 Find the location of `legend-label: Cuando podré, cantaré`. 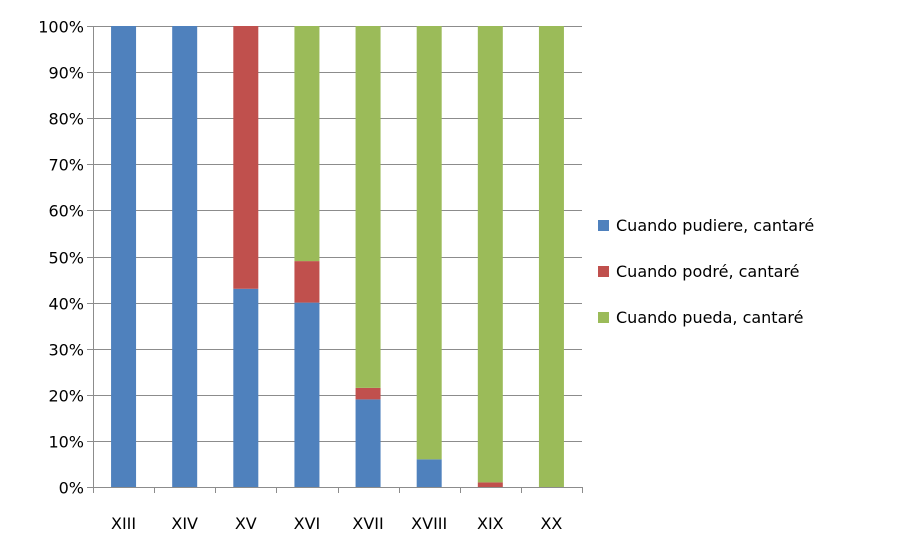

legend-label: Cuando podré, cantaré is located at coordinates (708, 271).